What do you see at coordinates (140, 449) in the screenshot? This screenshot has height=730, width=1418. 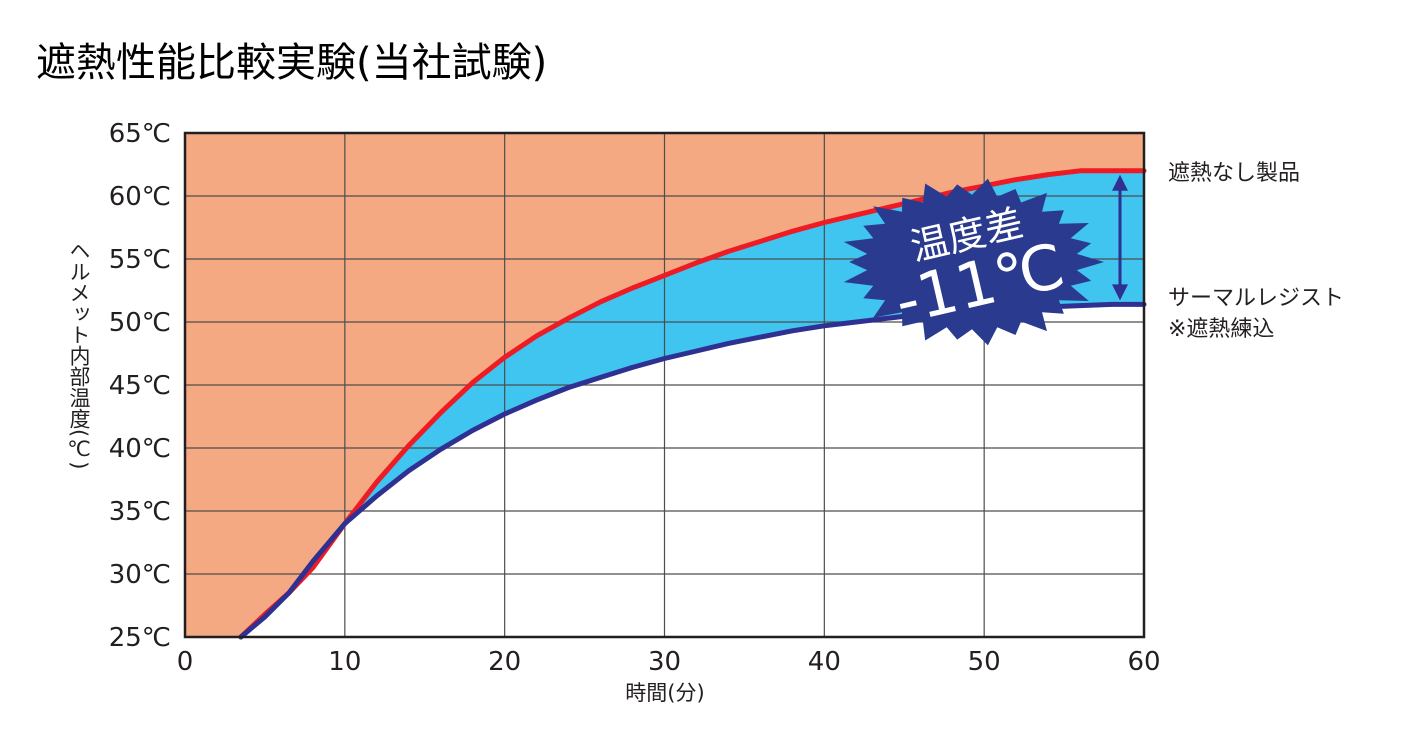 I see `y-tick-label: 40℃` at bounding box center [140, 449].